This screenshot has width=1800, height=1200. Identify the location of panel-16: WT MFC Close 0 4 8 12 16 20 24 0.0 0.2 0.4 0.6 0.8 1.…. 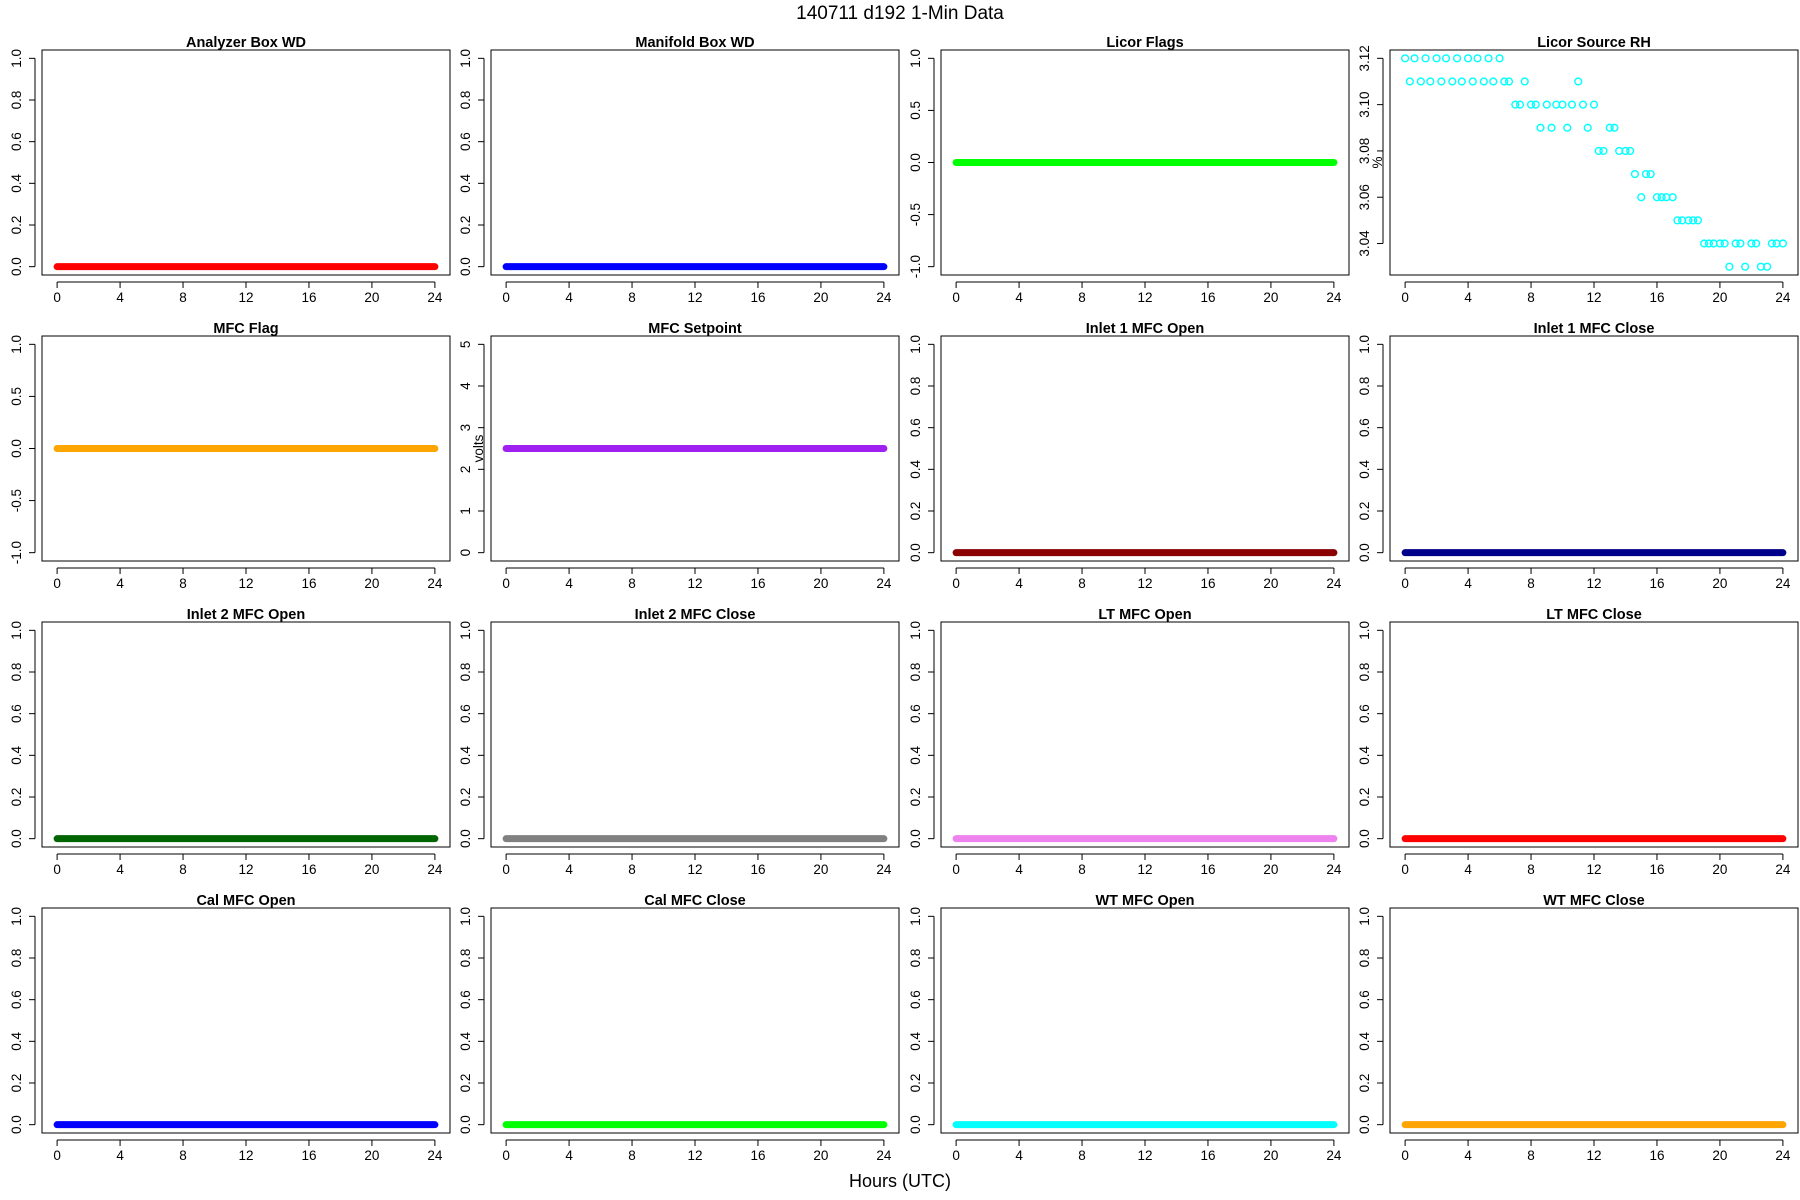
(1578, 1028).